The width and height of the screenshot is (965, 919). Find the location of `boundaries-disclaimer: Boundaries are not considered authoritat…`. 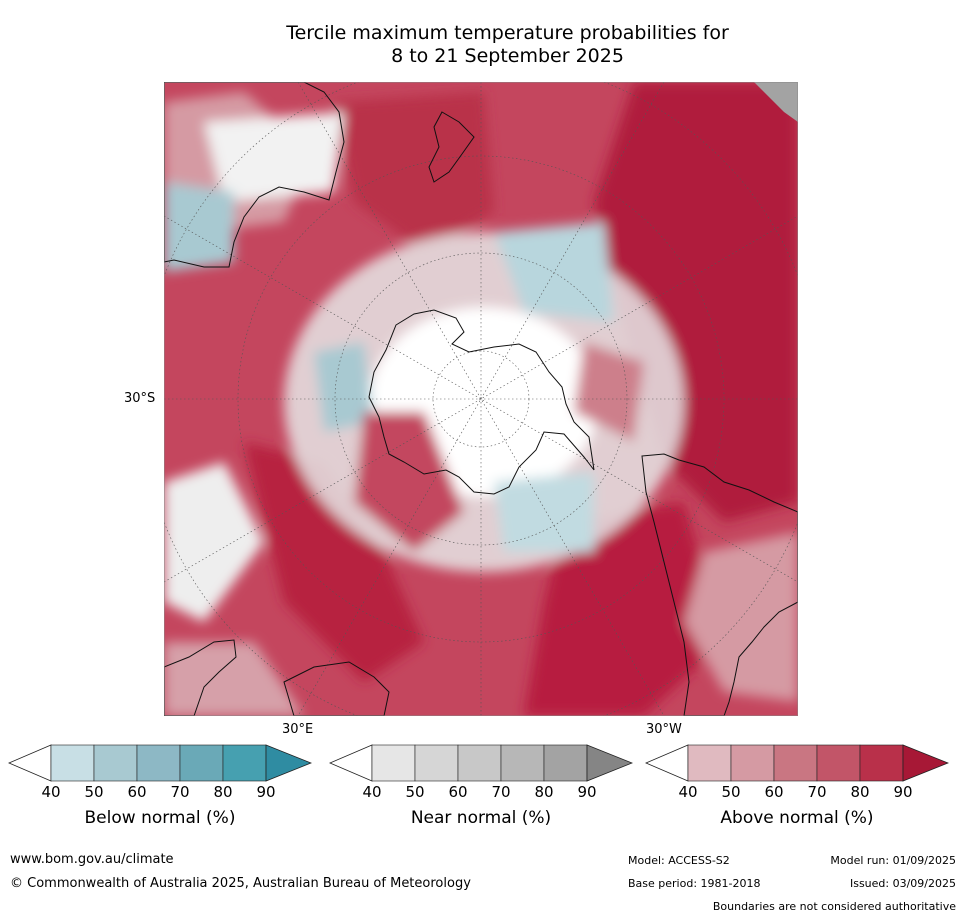

boundaries-disclaimer: Boundaries are not considered authoritat… is located at coordinates (834, 906).